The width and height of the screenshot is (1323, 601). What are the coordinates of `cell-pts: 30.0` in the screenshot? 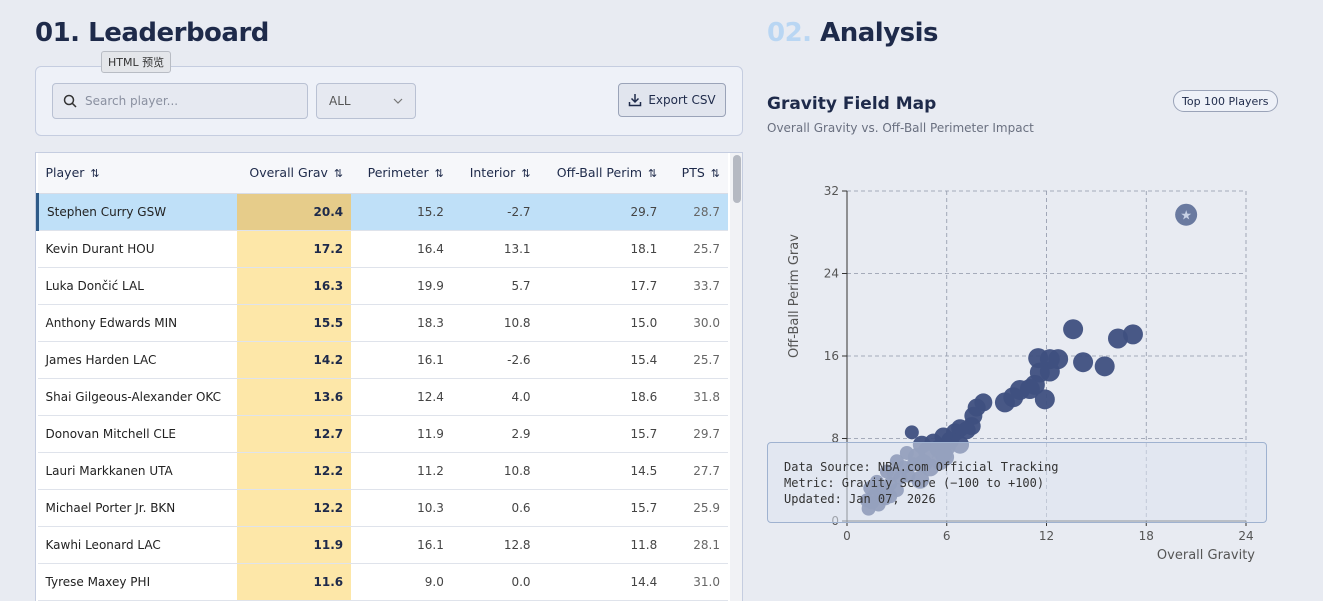 It's located at (696, 323).